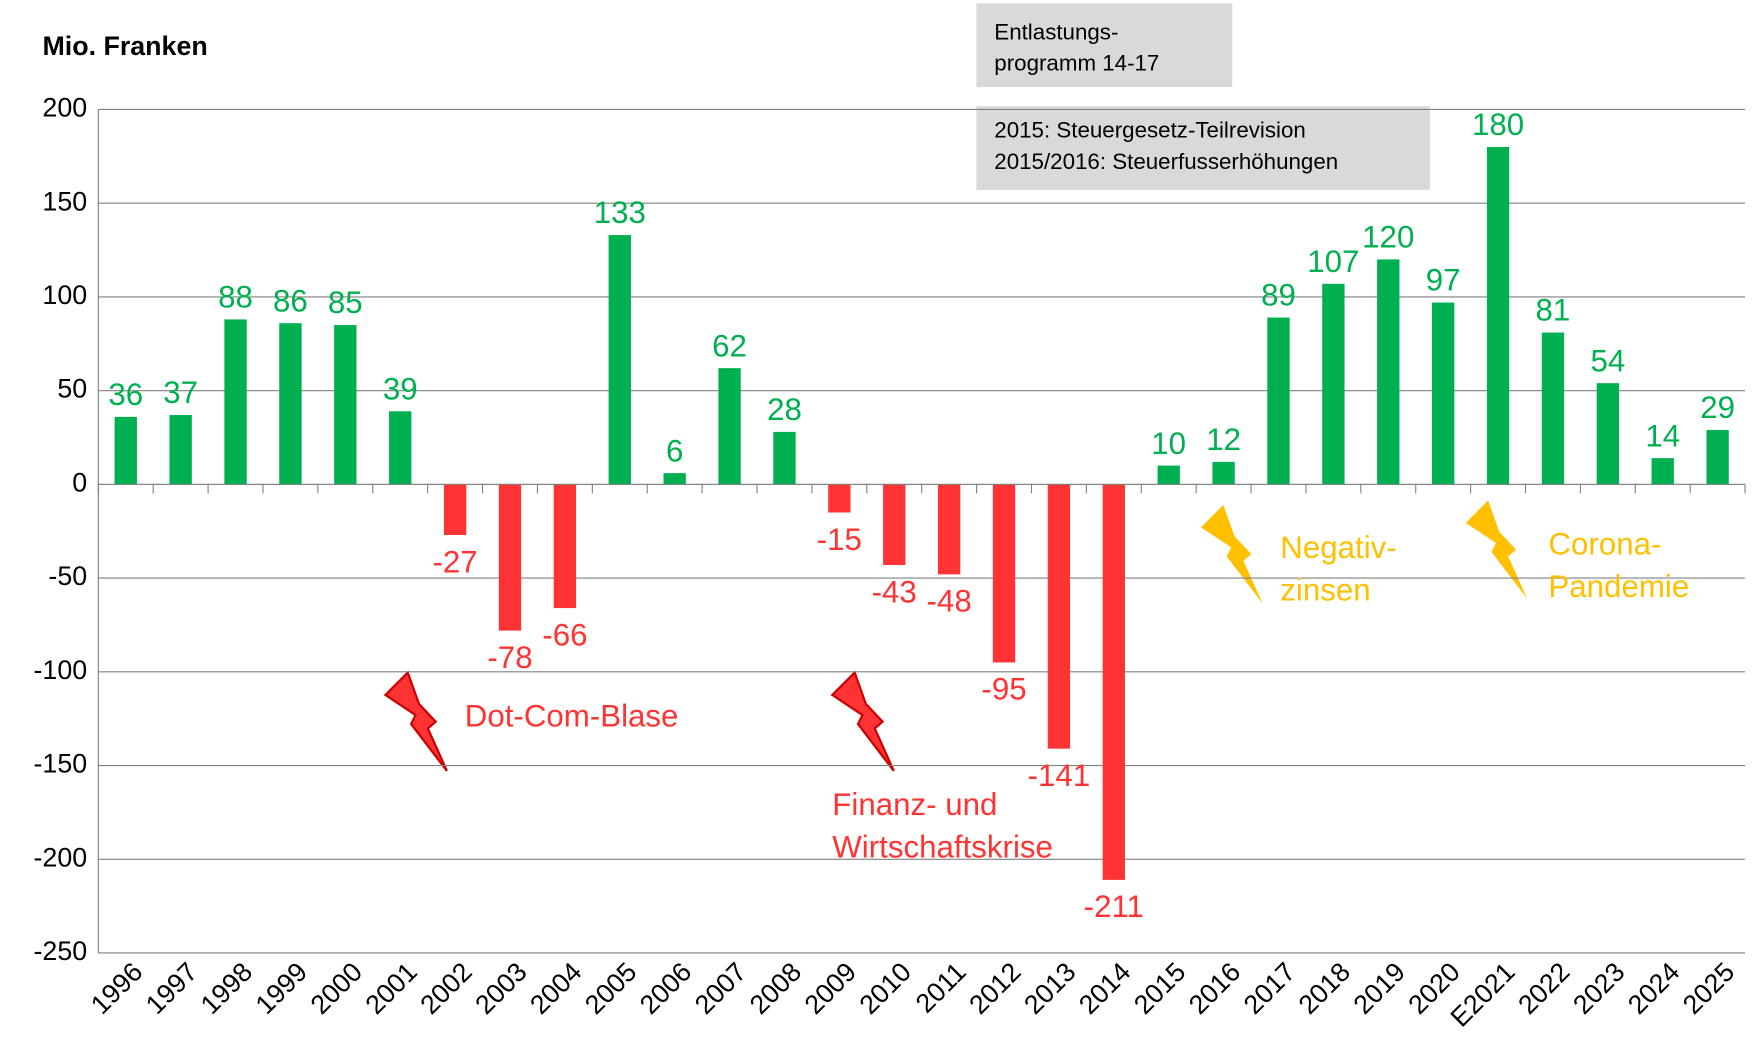 Image resolution: width=1754 pixels, height=1058 pixels. What do you see at coordinates (1150, 130) in the screenshot?
I see `note-text: 2015: Steuergesetz-Teilrevision` at bounding box center [1150, 130].